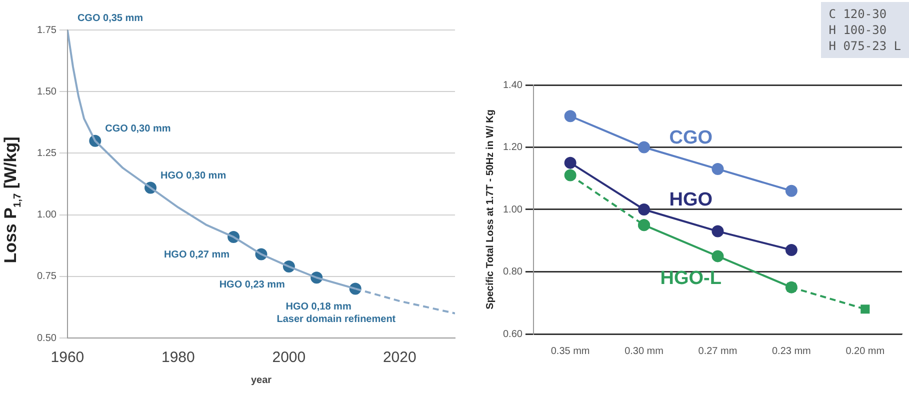 Image resolution: width=909 pixels, height=400 pixels. Describe the element at coordinates (864, 30) in the screenshot. I see `text: C 120-30 H 100-30 H 075-23 L` at that location.